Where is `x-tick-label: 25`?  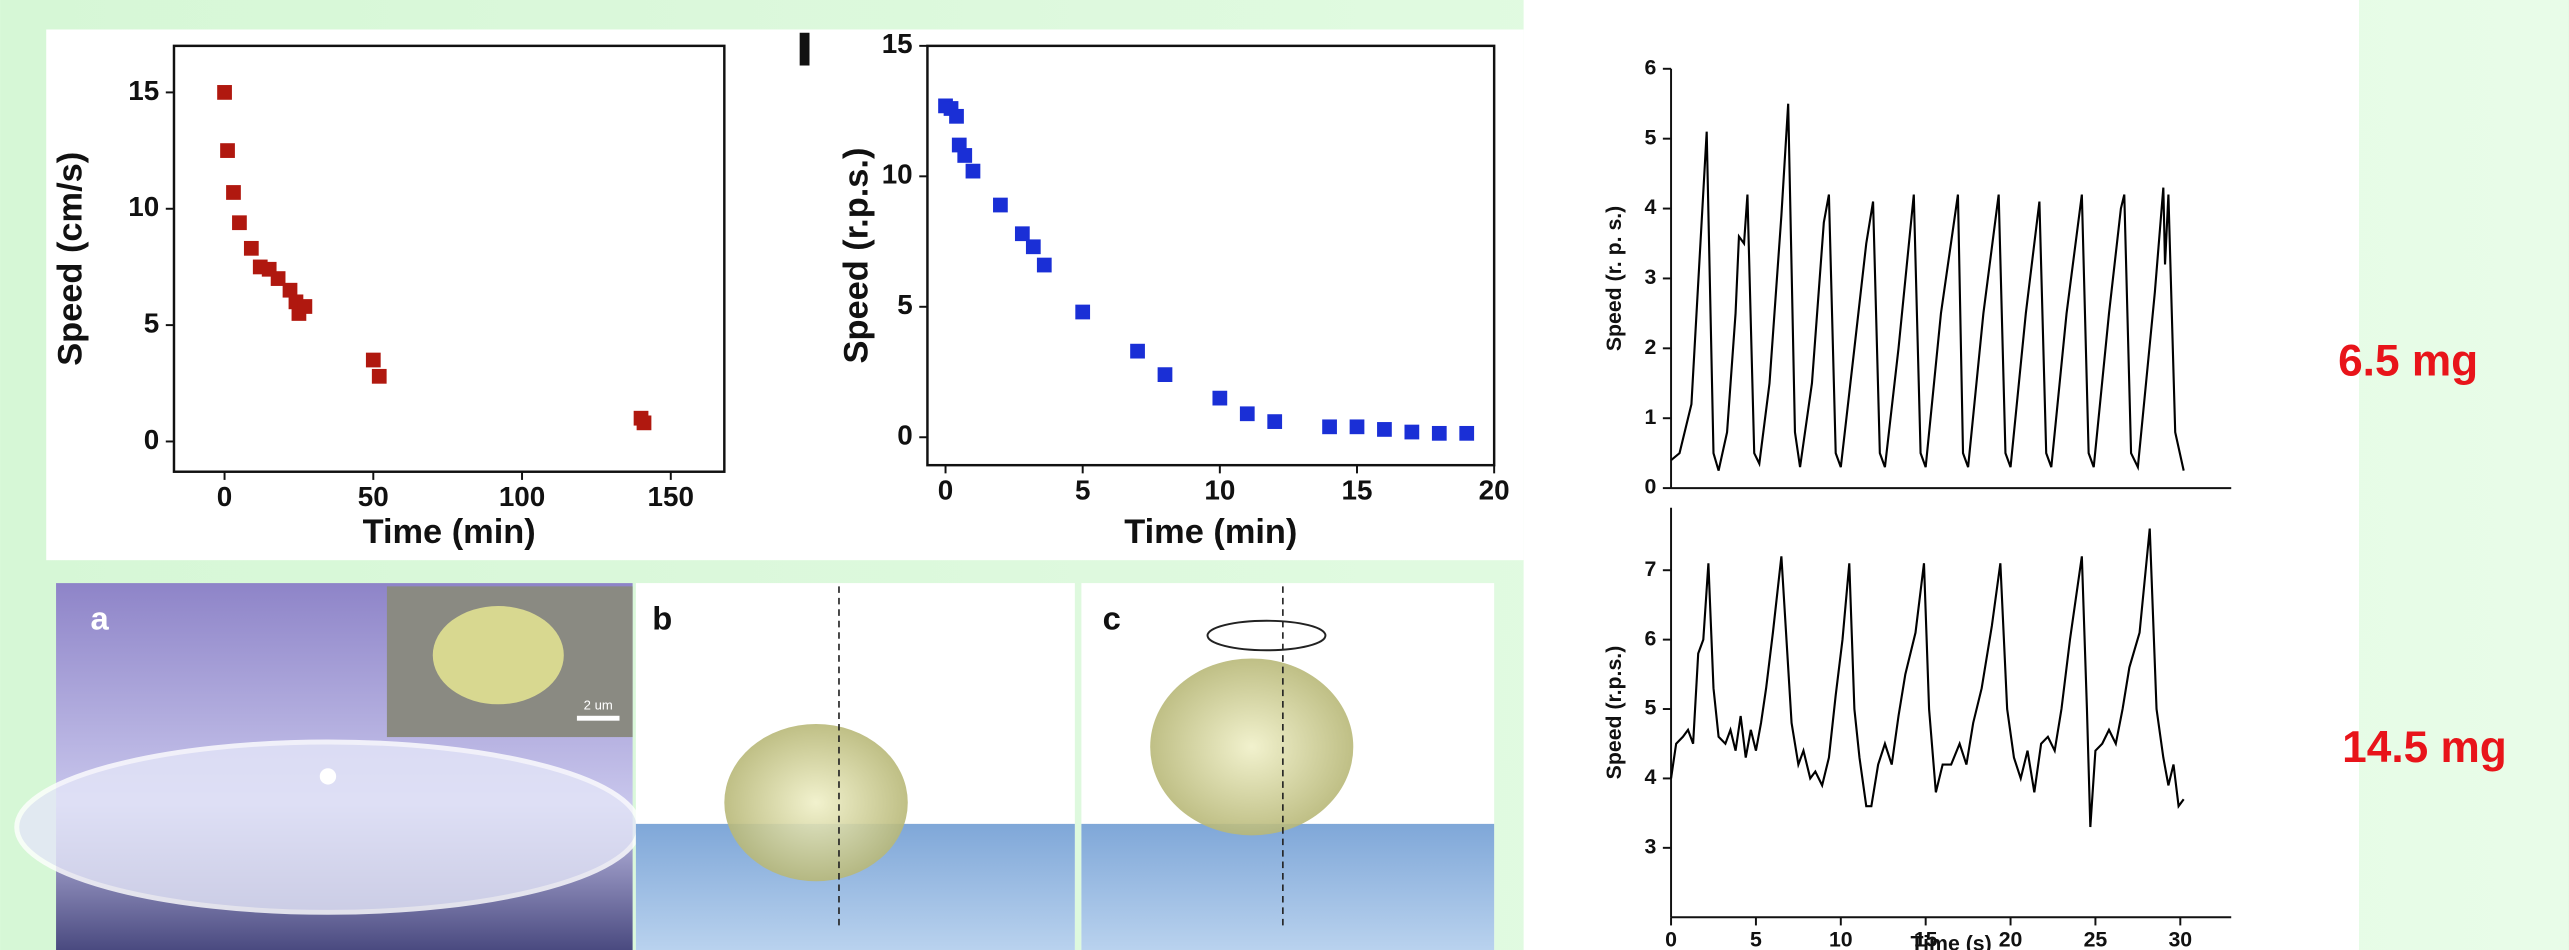 x-tick-label: 25 is located at coordinates (2096, 939).